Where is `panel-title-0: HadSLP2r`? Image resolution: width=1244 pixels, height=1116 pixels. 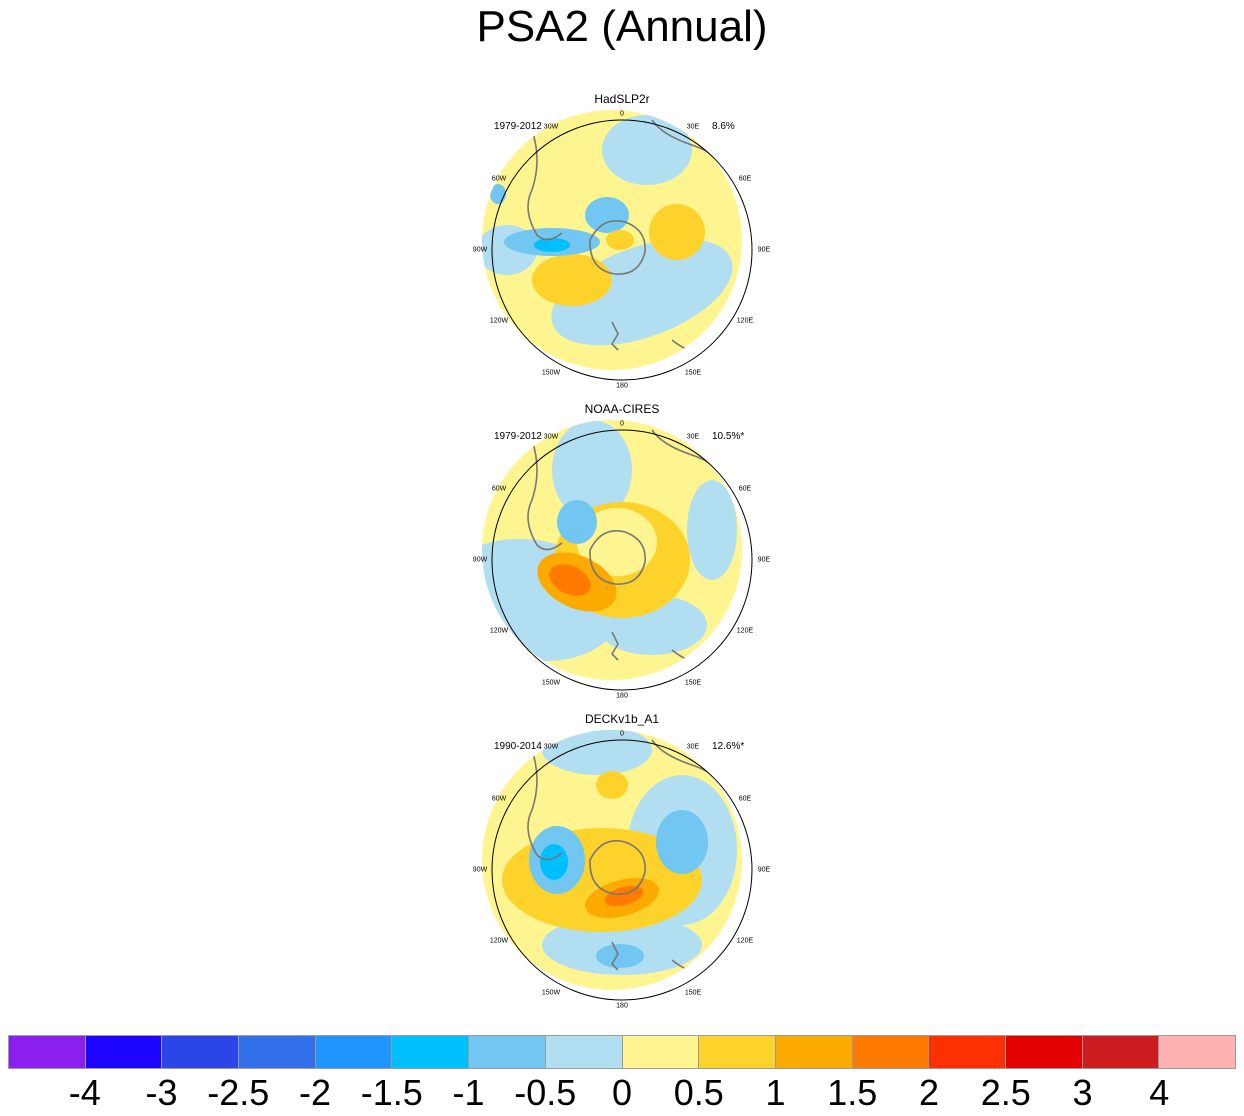 panel-title-0: HadSLP2r is located at coordinates (622, 99).